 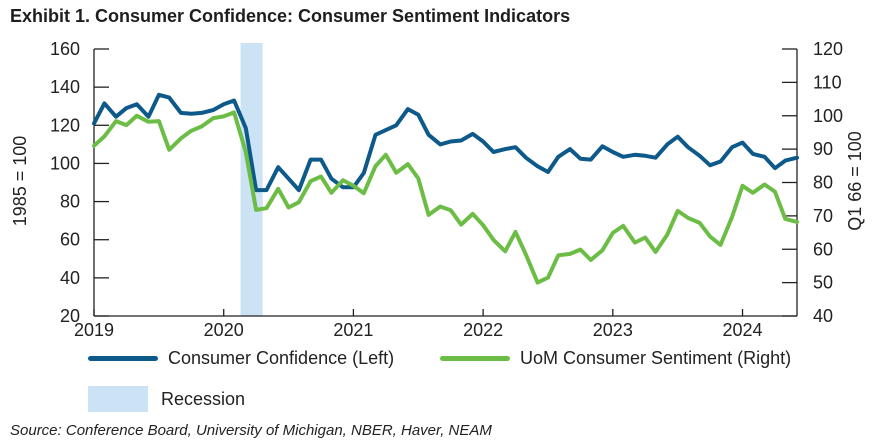 What do you see at coordinates (123, 358) in the screenshot?
I see `legend-confidence-swatch` at bounding box center [123, 358].